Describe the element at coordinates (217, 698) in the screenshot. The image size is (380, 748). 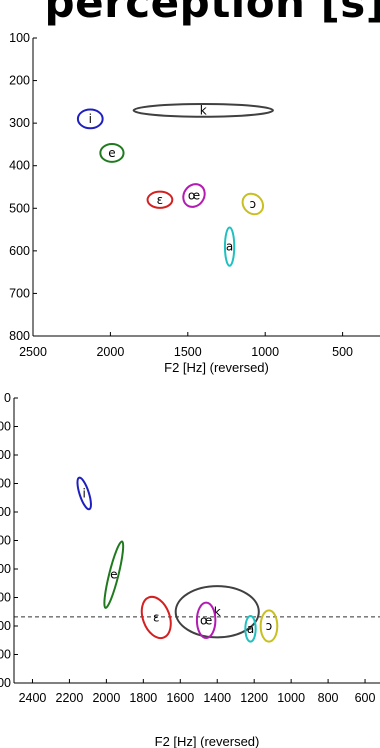
I see `x-tick-label: 1400` at that location.